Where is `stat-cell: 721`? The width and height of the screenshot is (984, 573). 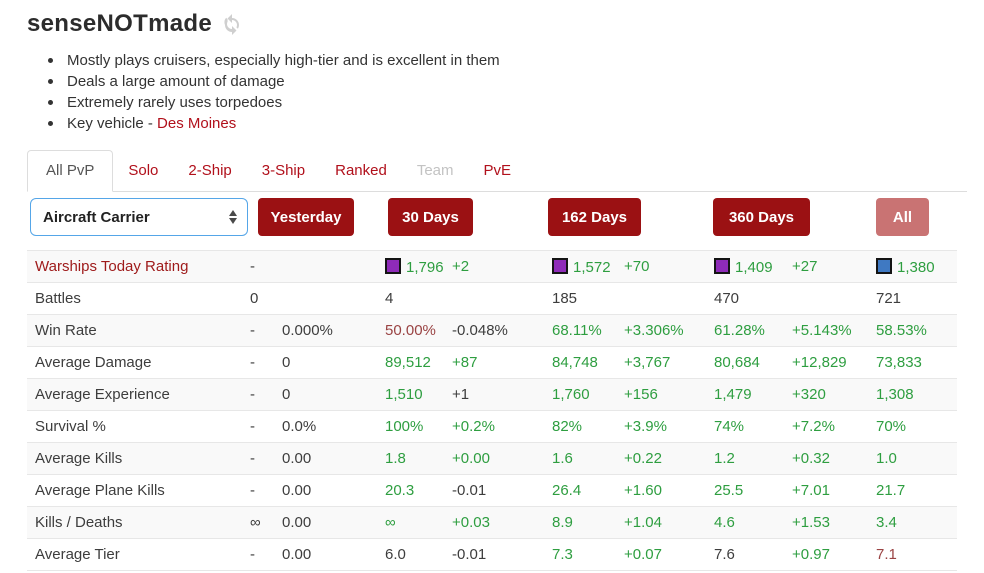
stat-cell: 721 is located at coordinates (916, 298).